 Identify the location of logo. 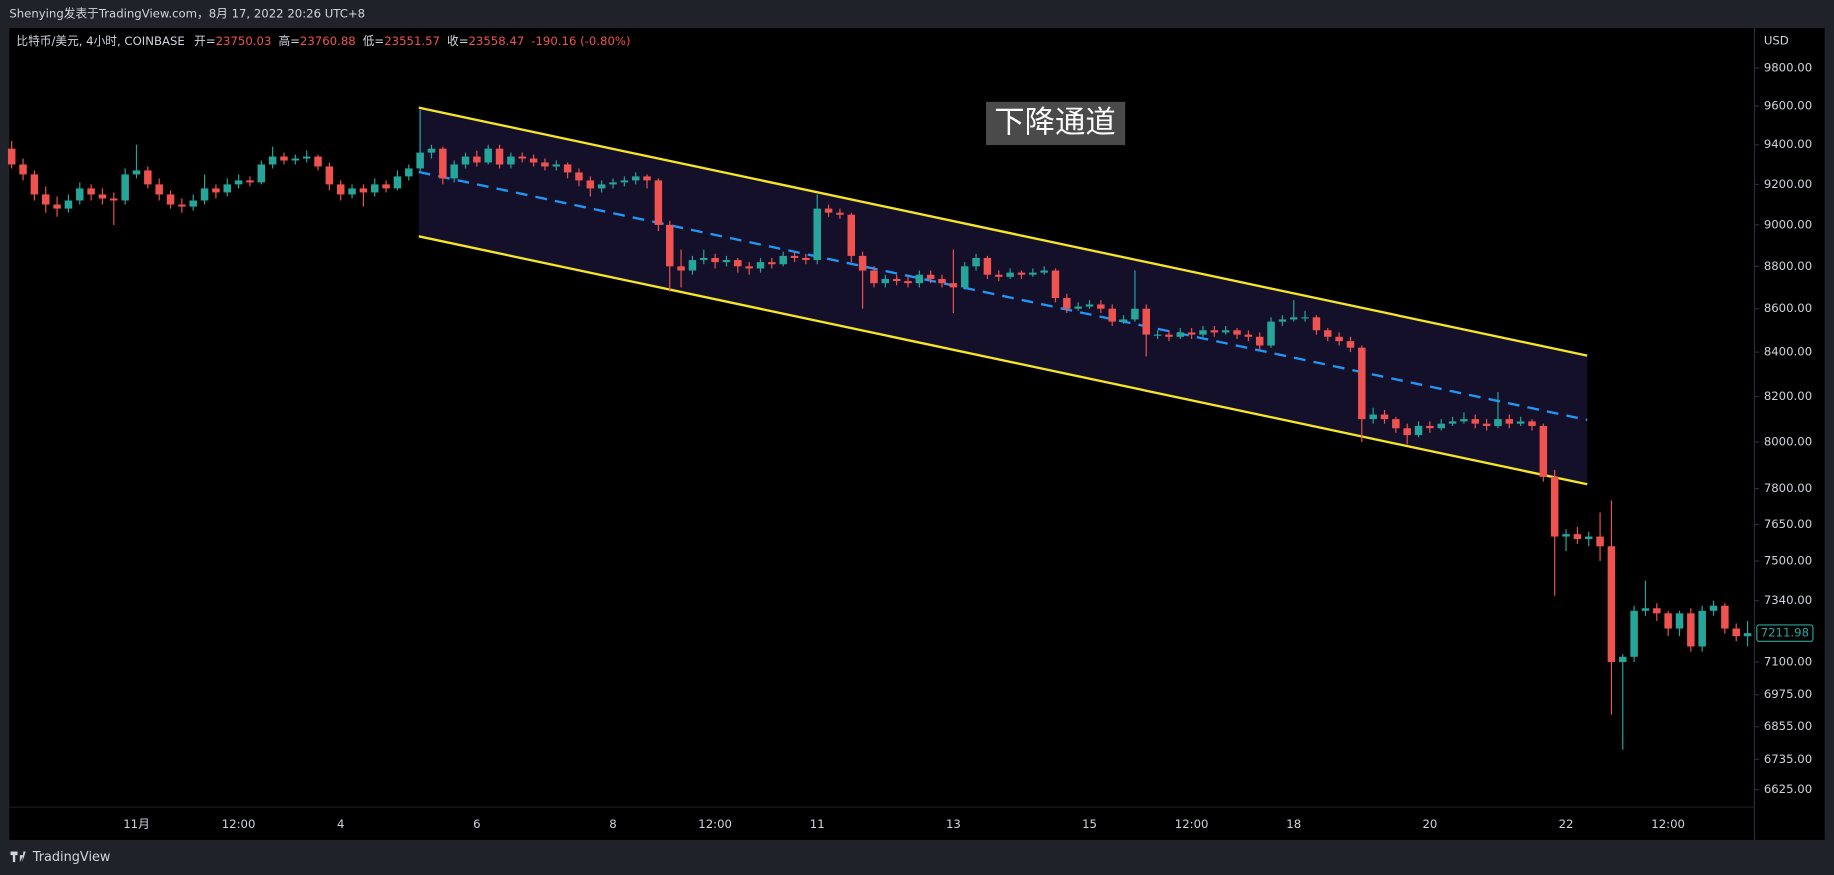
(18, 857).